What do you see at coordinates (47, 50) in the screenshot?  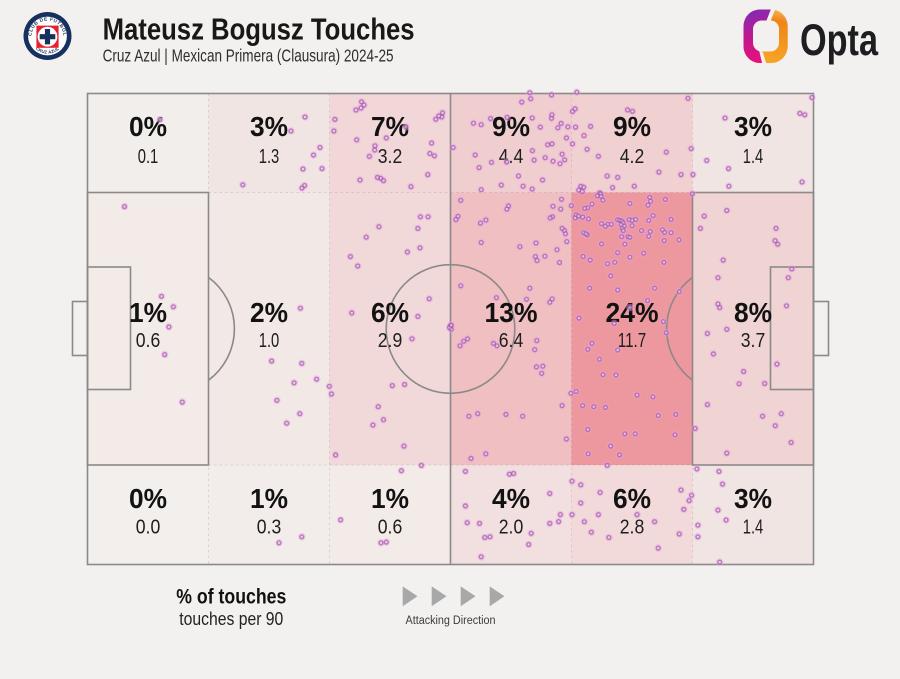 I see `svg-text: CRUZ AZUL` at bounding box center [47, 50].